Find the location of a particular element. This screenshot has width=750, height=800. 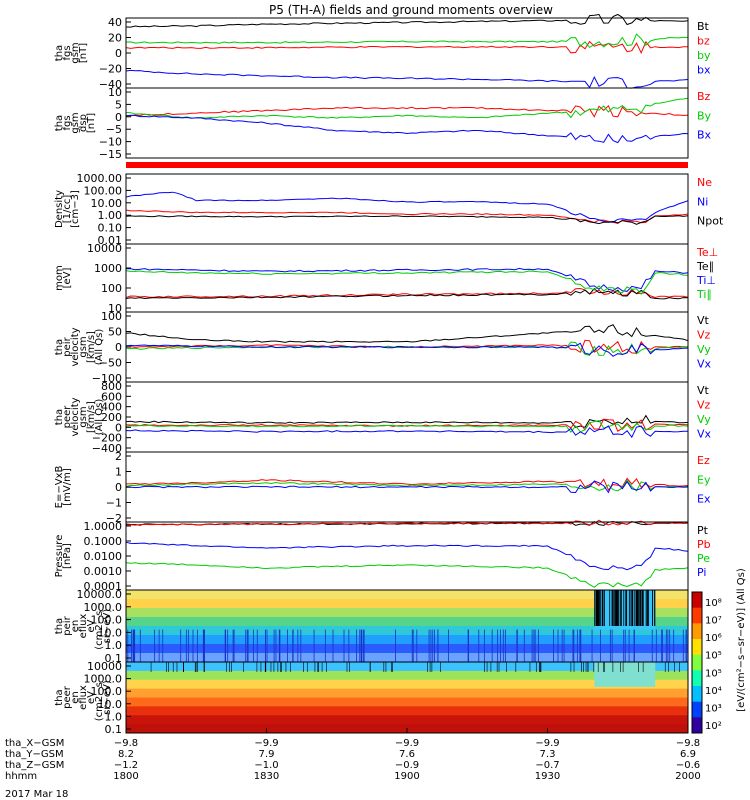

panel-p7: 2 1 0 −1 −2 E=−VxB[mV/m] Ez Ey Ex is located at coordinates (382, 487).